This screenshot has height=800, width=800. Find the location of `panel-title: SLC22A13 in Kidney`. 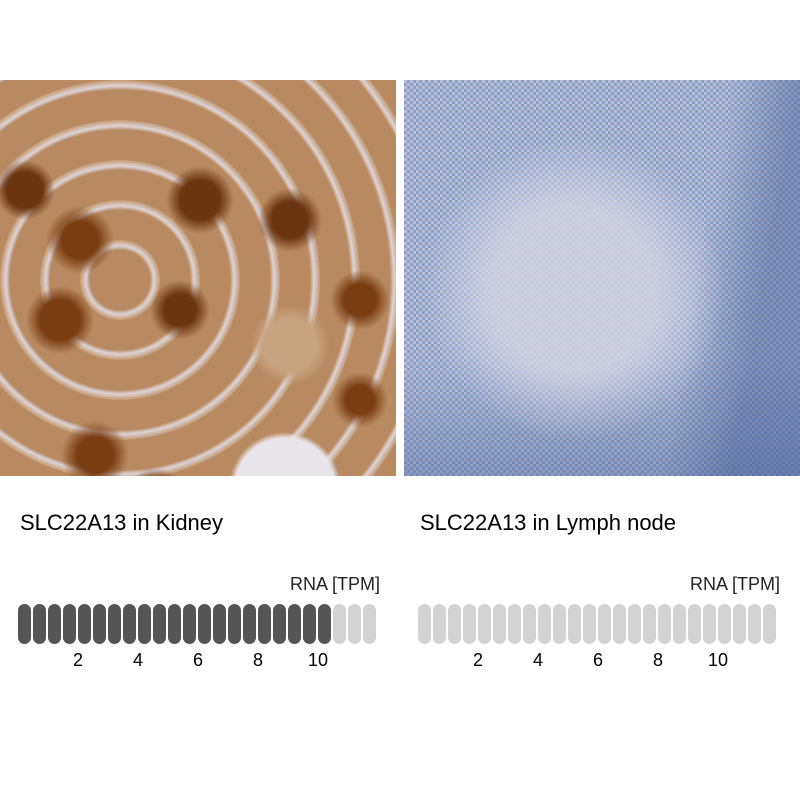

panel-title: SLC22A13 in Kidney is located at coordinates (122, 522).